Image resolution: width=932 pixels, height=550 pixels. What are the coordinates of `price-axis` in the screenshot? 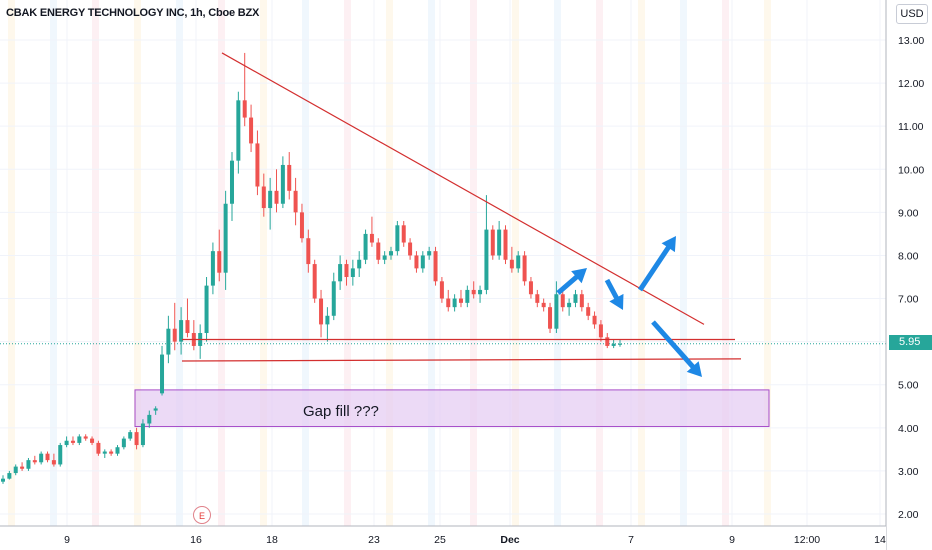 It's located at (909, 275).